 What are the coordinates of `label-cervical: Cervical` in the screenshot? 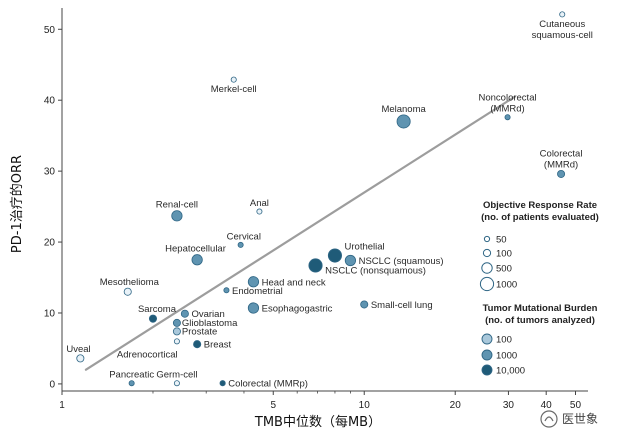 It's located at (244, 236).